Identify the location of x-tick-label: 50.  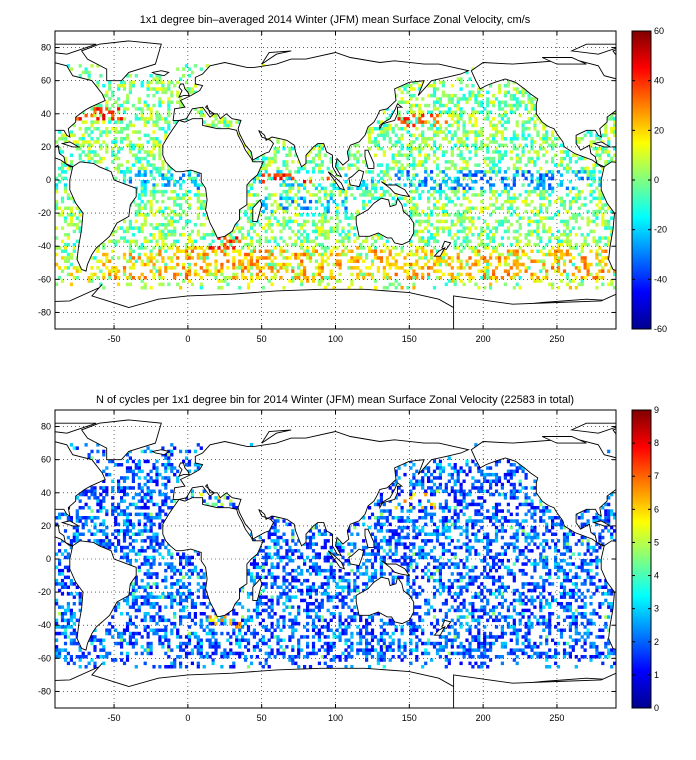
(262, 339).